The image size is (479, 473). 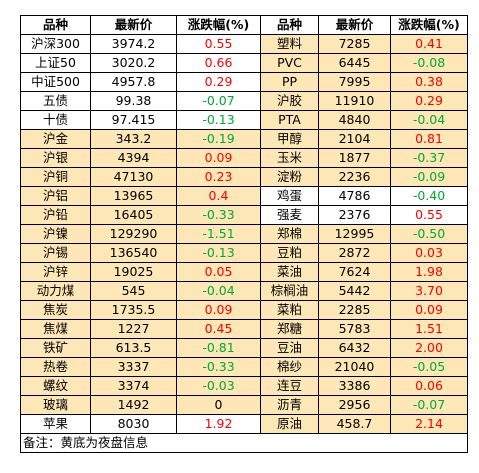 What do you see at coordinates (429, 63) in the screenshot?
I see `change-percent-right: -0.08` at bounding box center [429, 63].